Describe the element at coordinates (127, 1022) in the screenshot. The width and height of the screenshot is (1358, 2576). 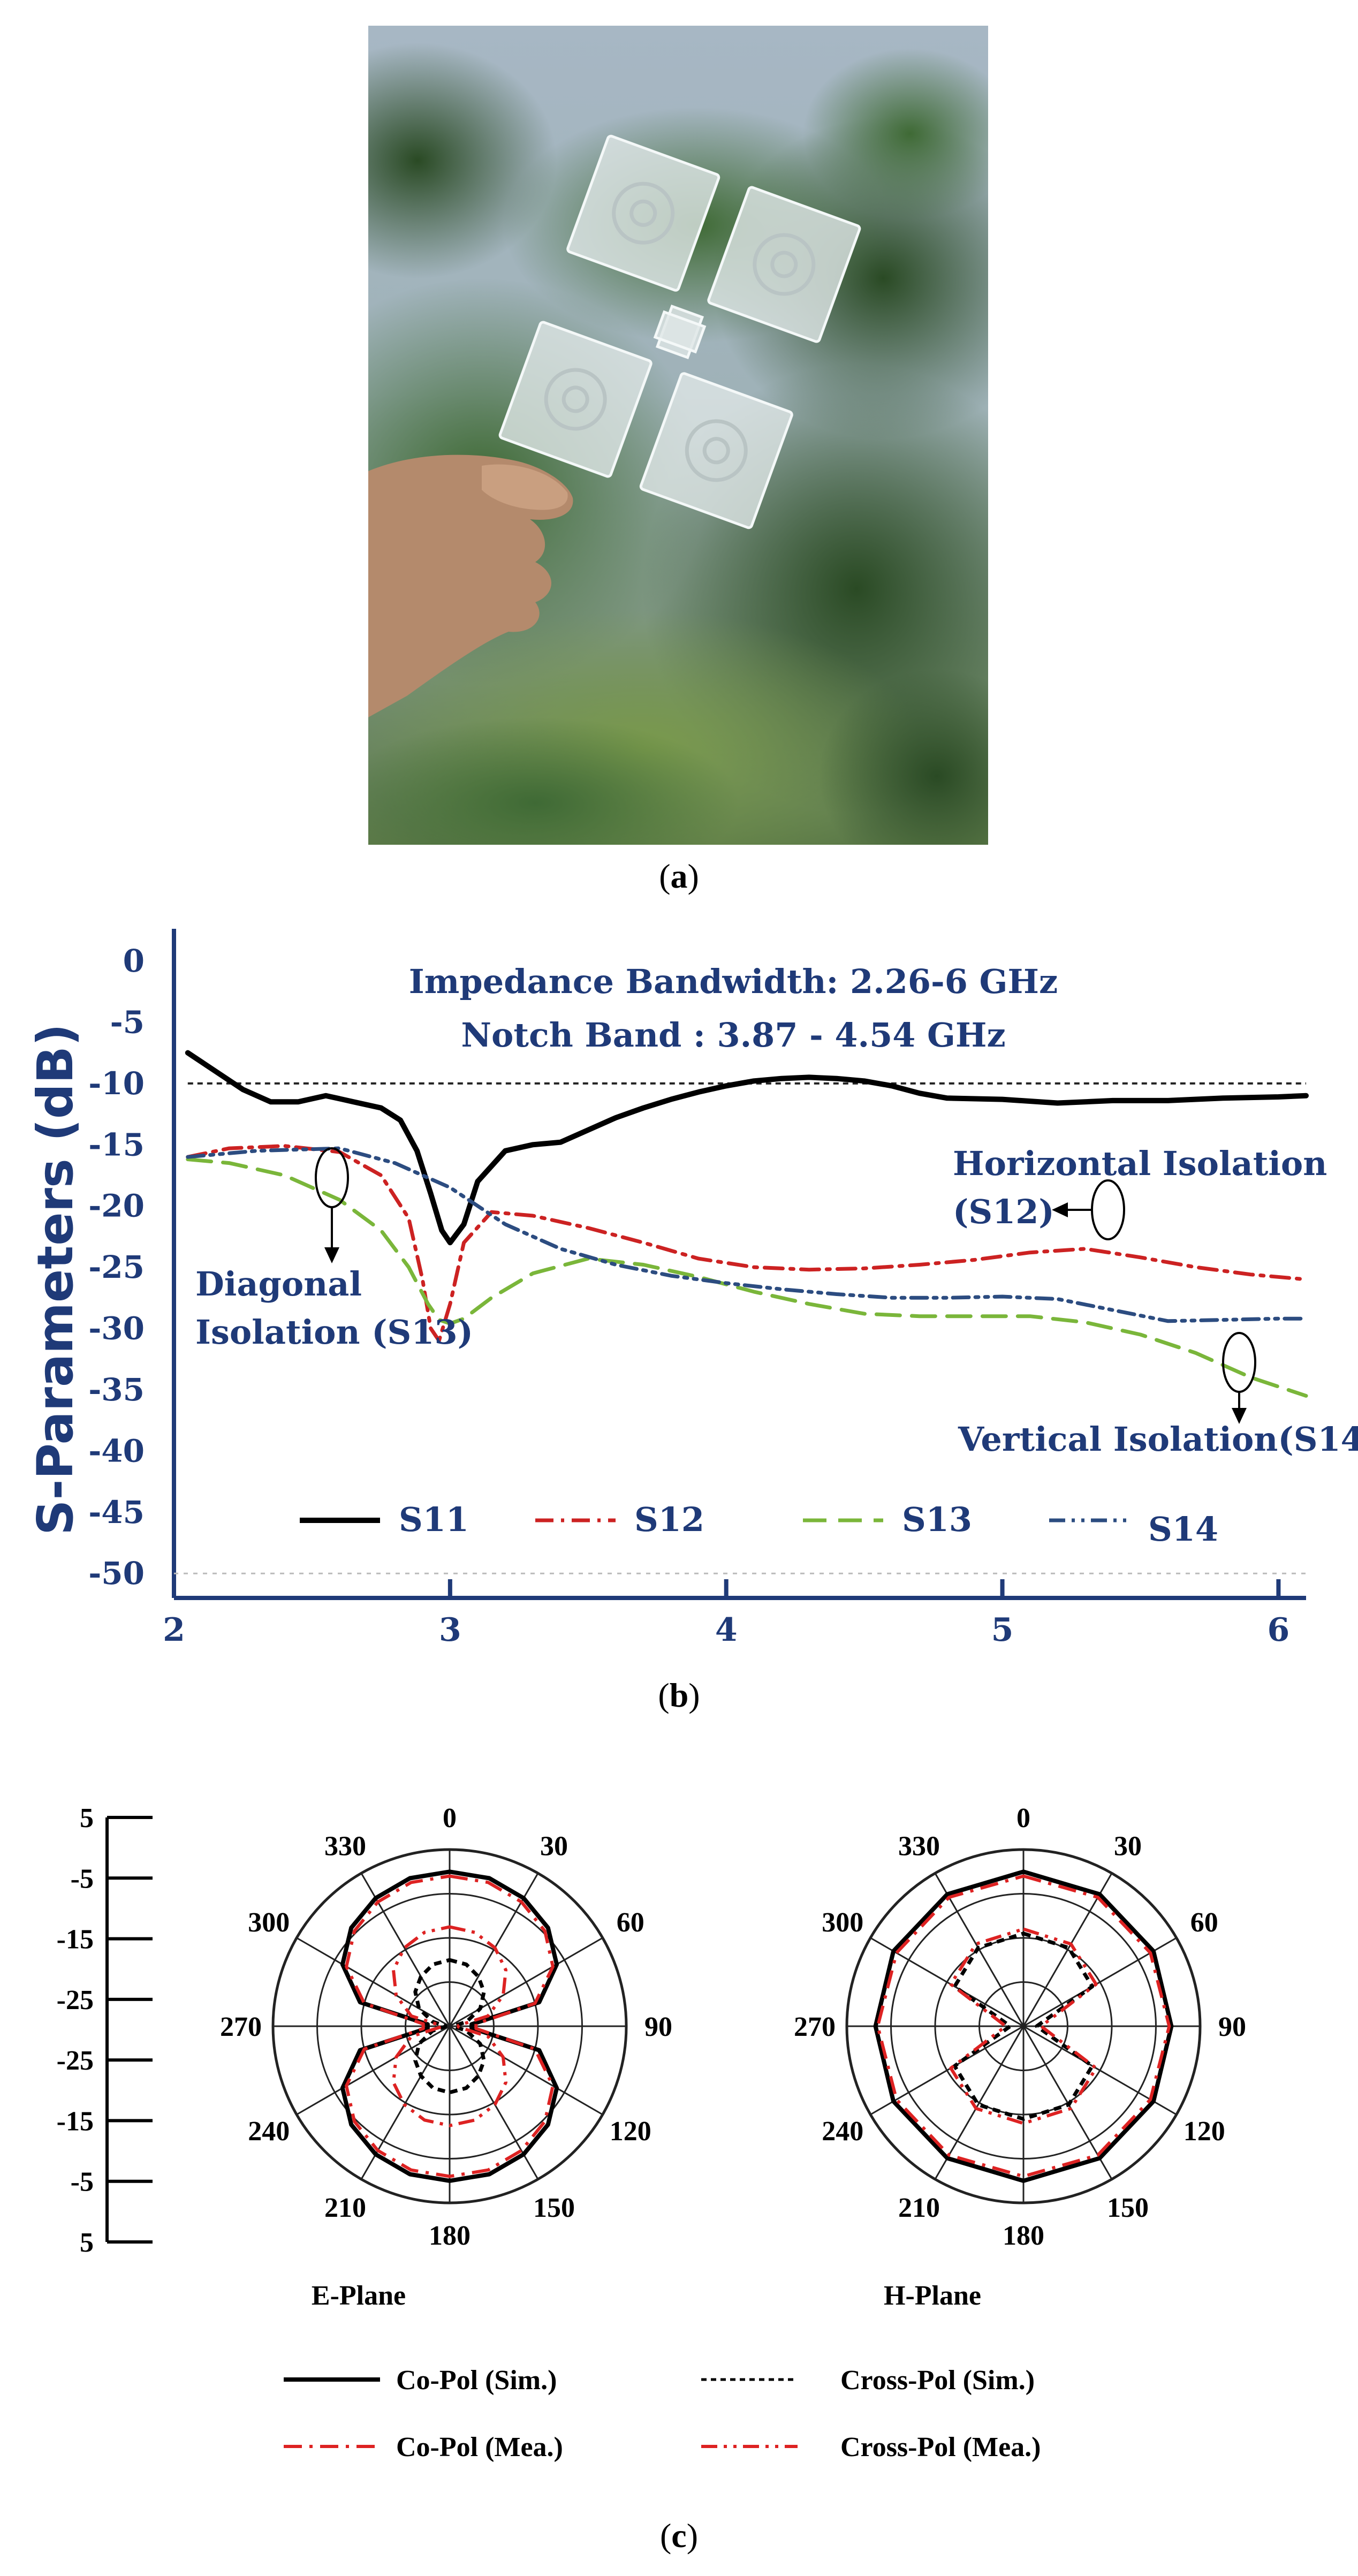
I see `y-tick-label: -5` at that location.